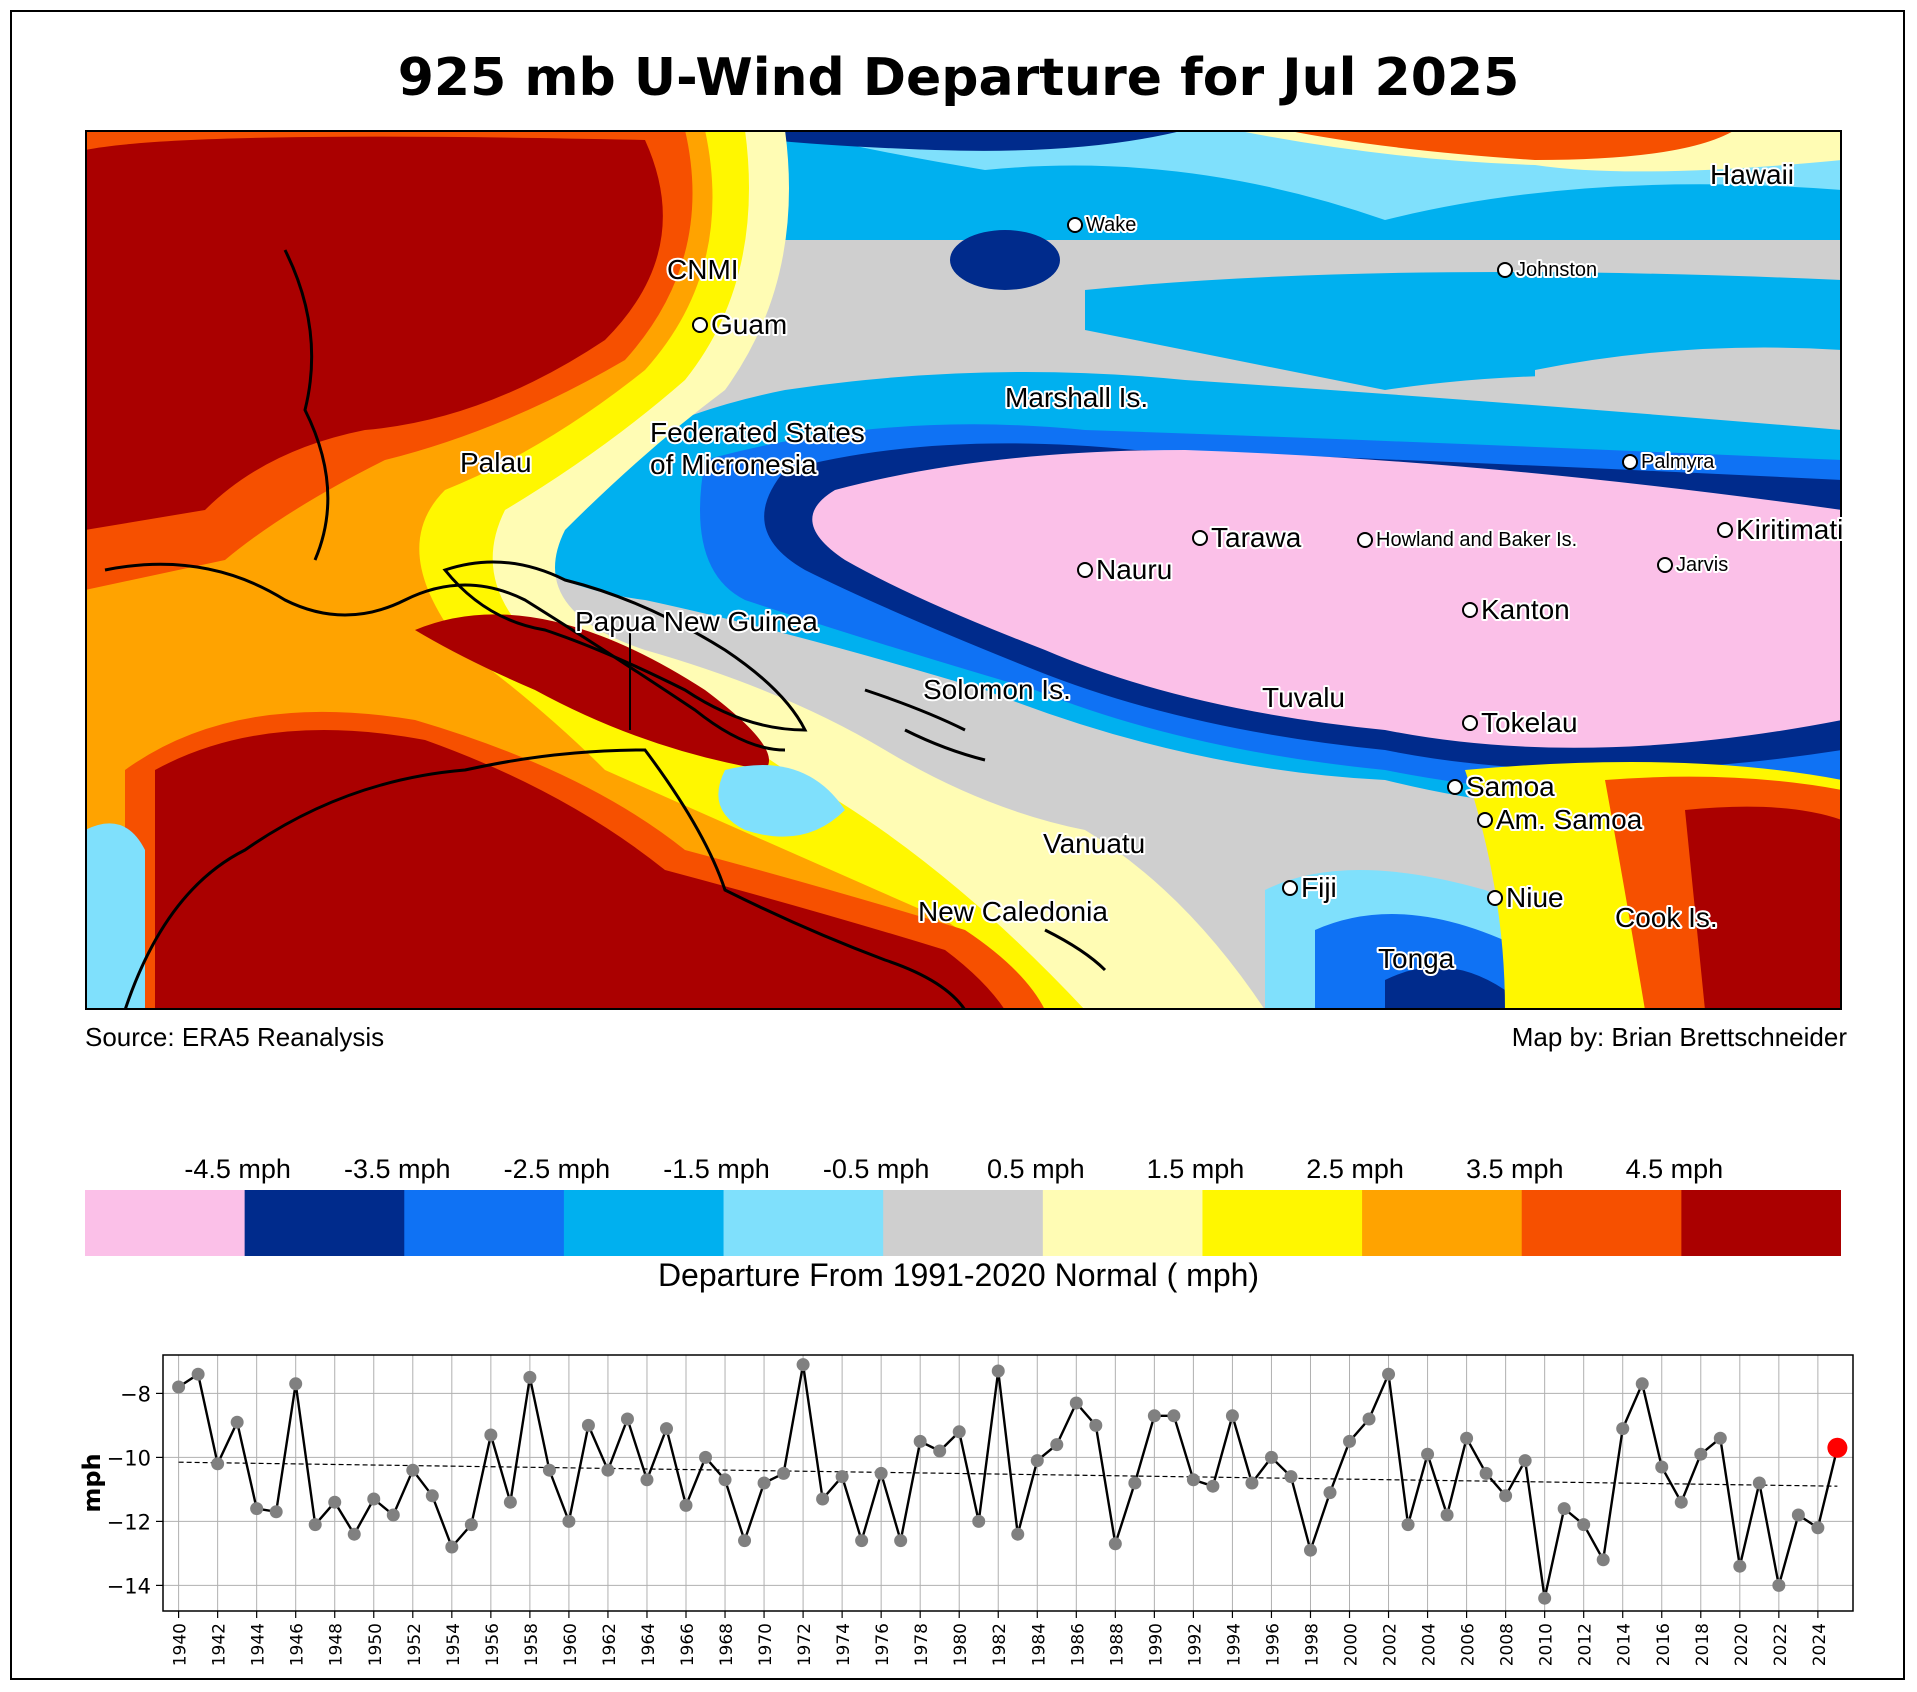 The image size is (1917, 1692). What do you see at coordinates (1000, 1644) in the screenshot?
I see `x-tick-label: 1982` at bounding box center [1000, 1644].